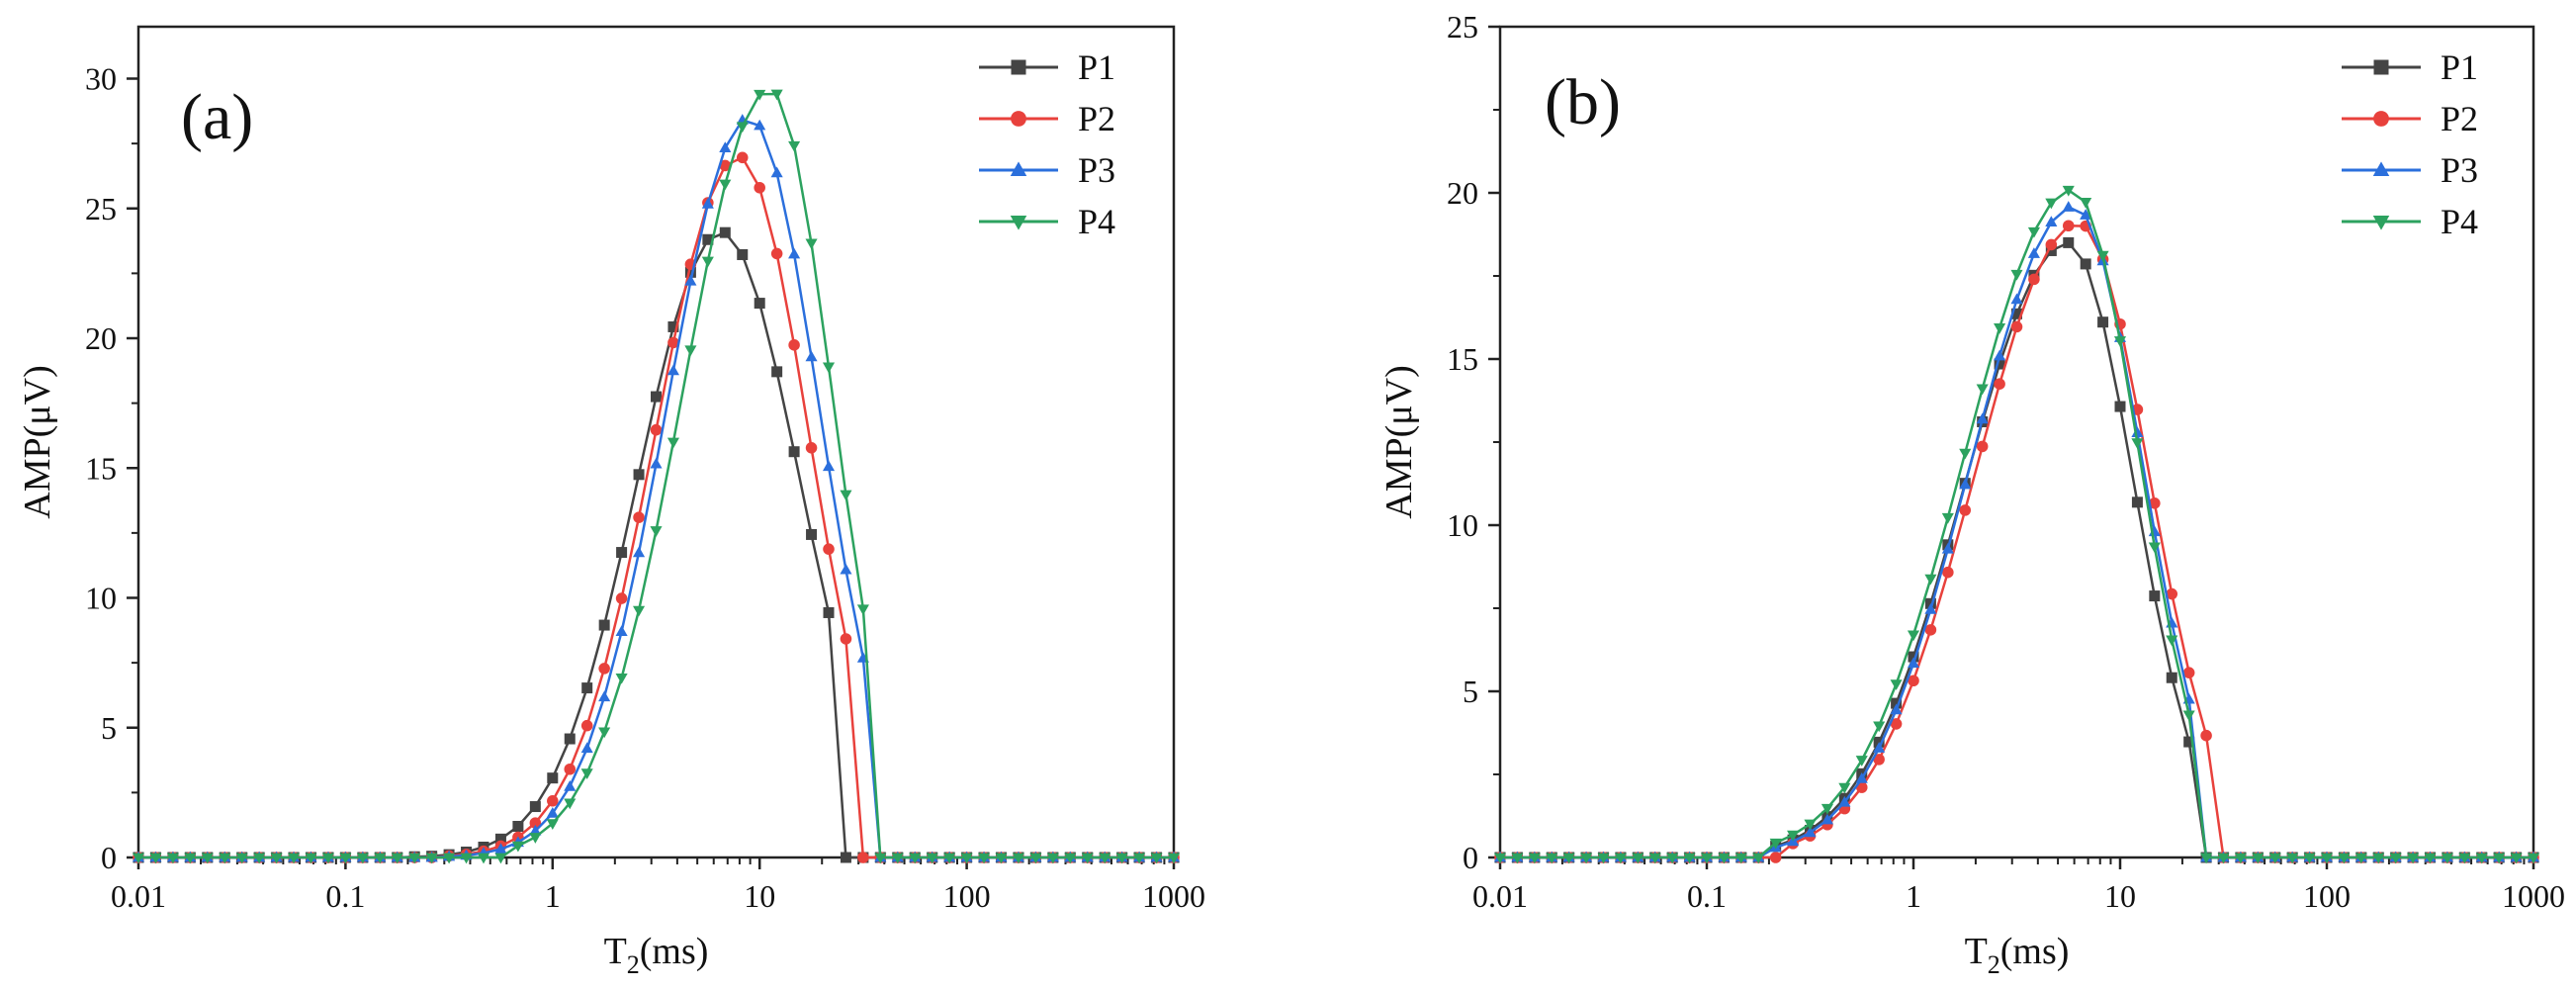 The width and height of the screenshot is (2576, 991). Describe the element at coordinates (1462, 27) in the screenshot. I see `y-tick-label: 25` at that location.